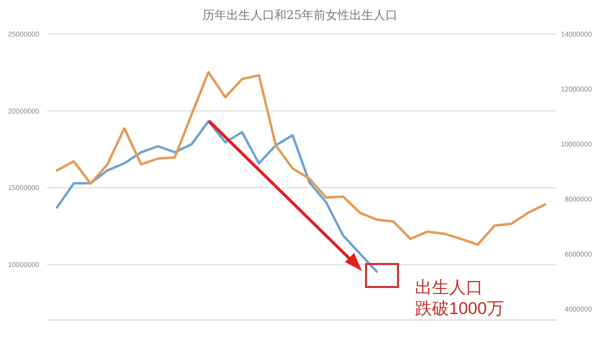 This screenshot has width=600, height=338. Describe the element at coordinates (449, 287) in the screenshot. I see `annotation: 出生人口` at that location.